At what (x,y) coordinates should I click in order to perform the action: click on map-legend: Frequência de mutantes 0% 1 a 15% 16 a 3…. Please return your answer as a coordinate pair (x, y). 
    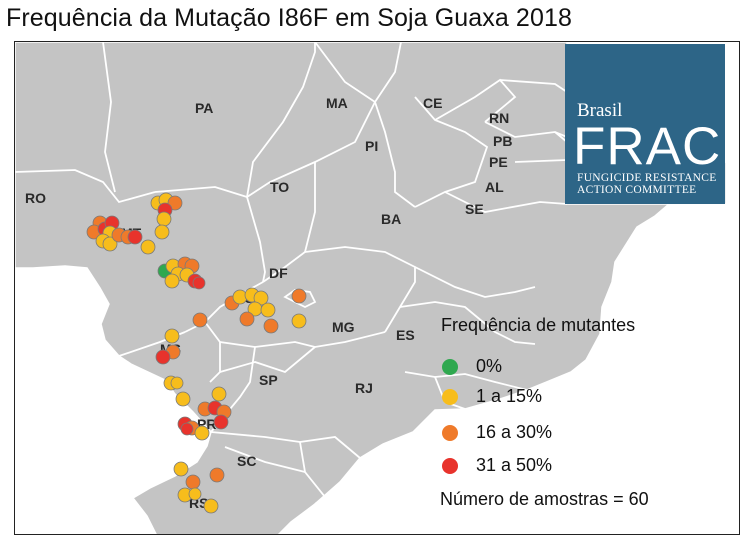
    Looking at the image, I should click on (585, 412).